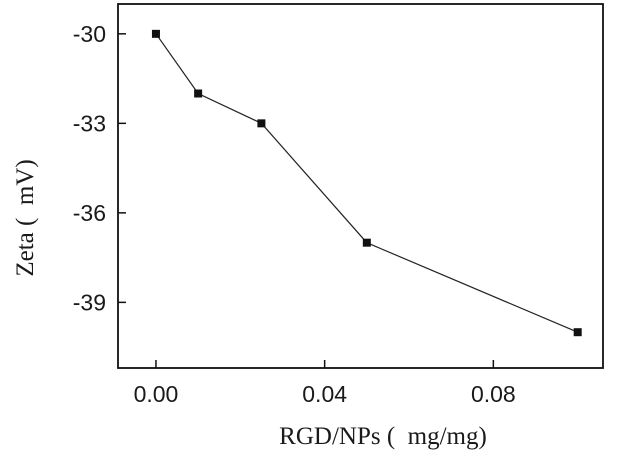  I want to click on y-tick-label: -30, so click(89, 34).